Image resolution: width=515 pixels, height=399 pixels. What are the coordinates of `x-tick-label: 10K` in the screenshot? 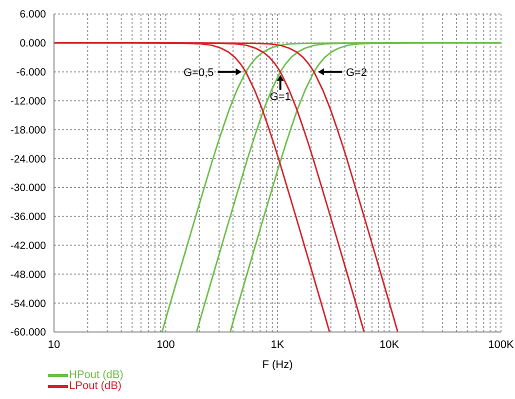 It's located at (389, 344).